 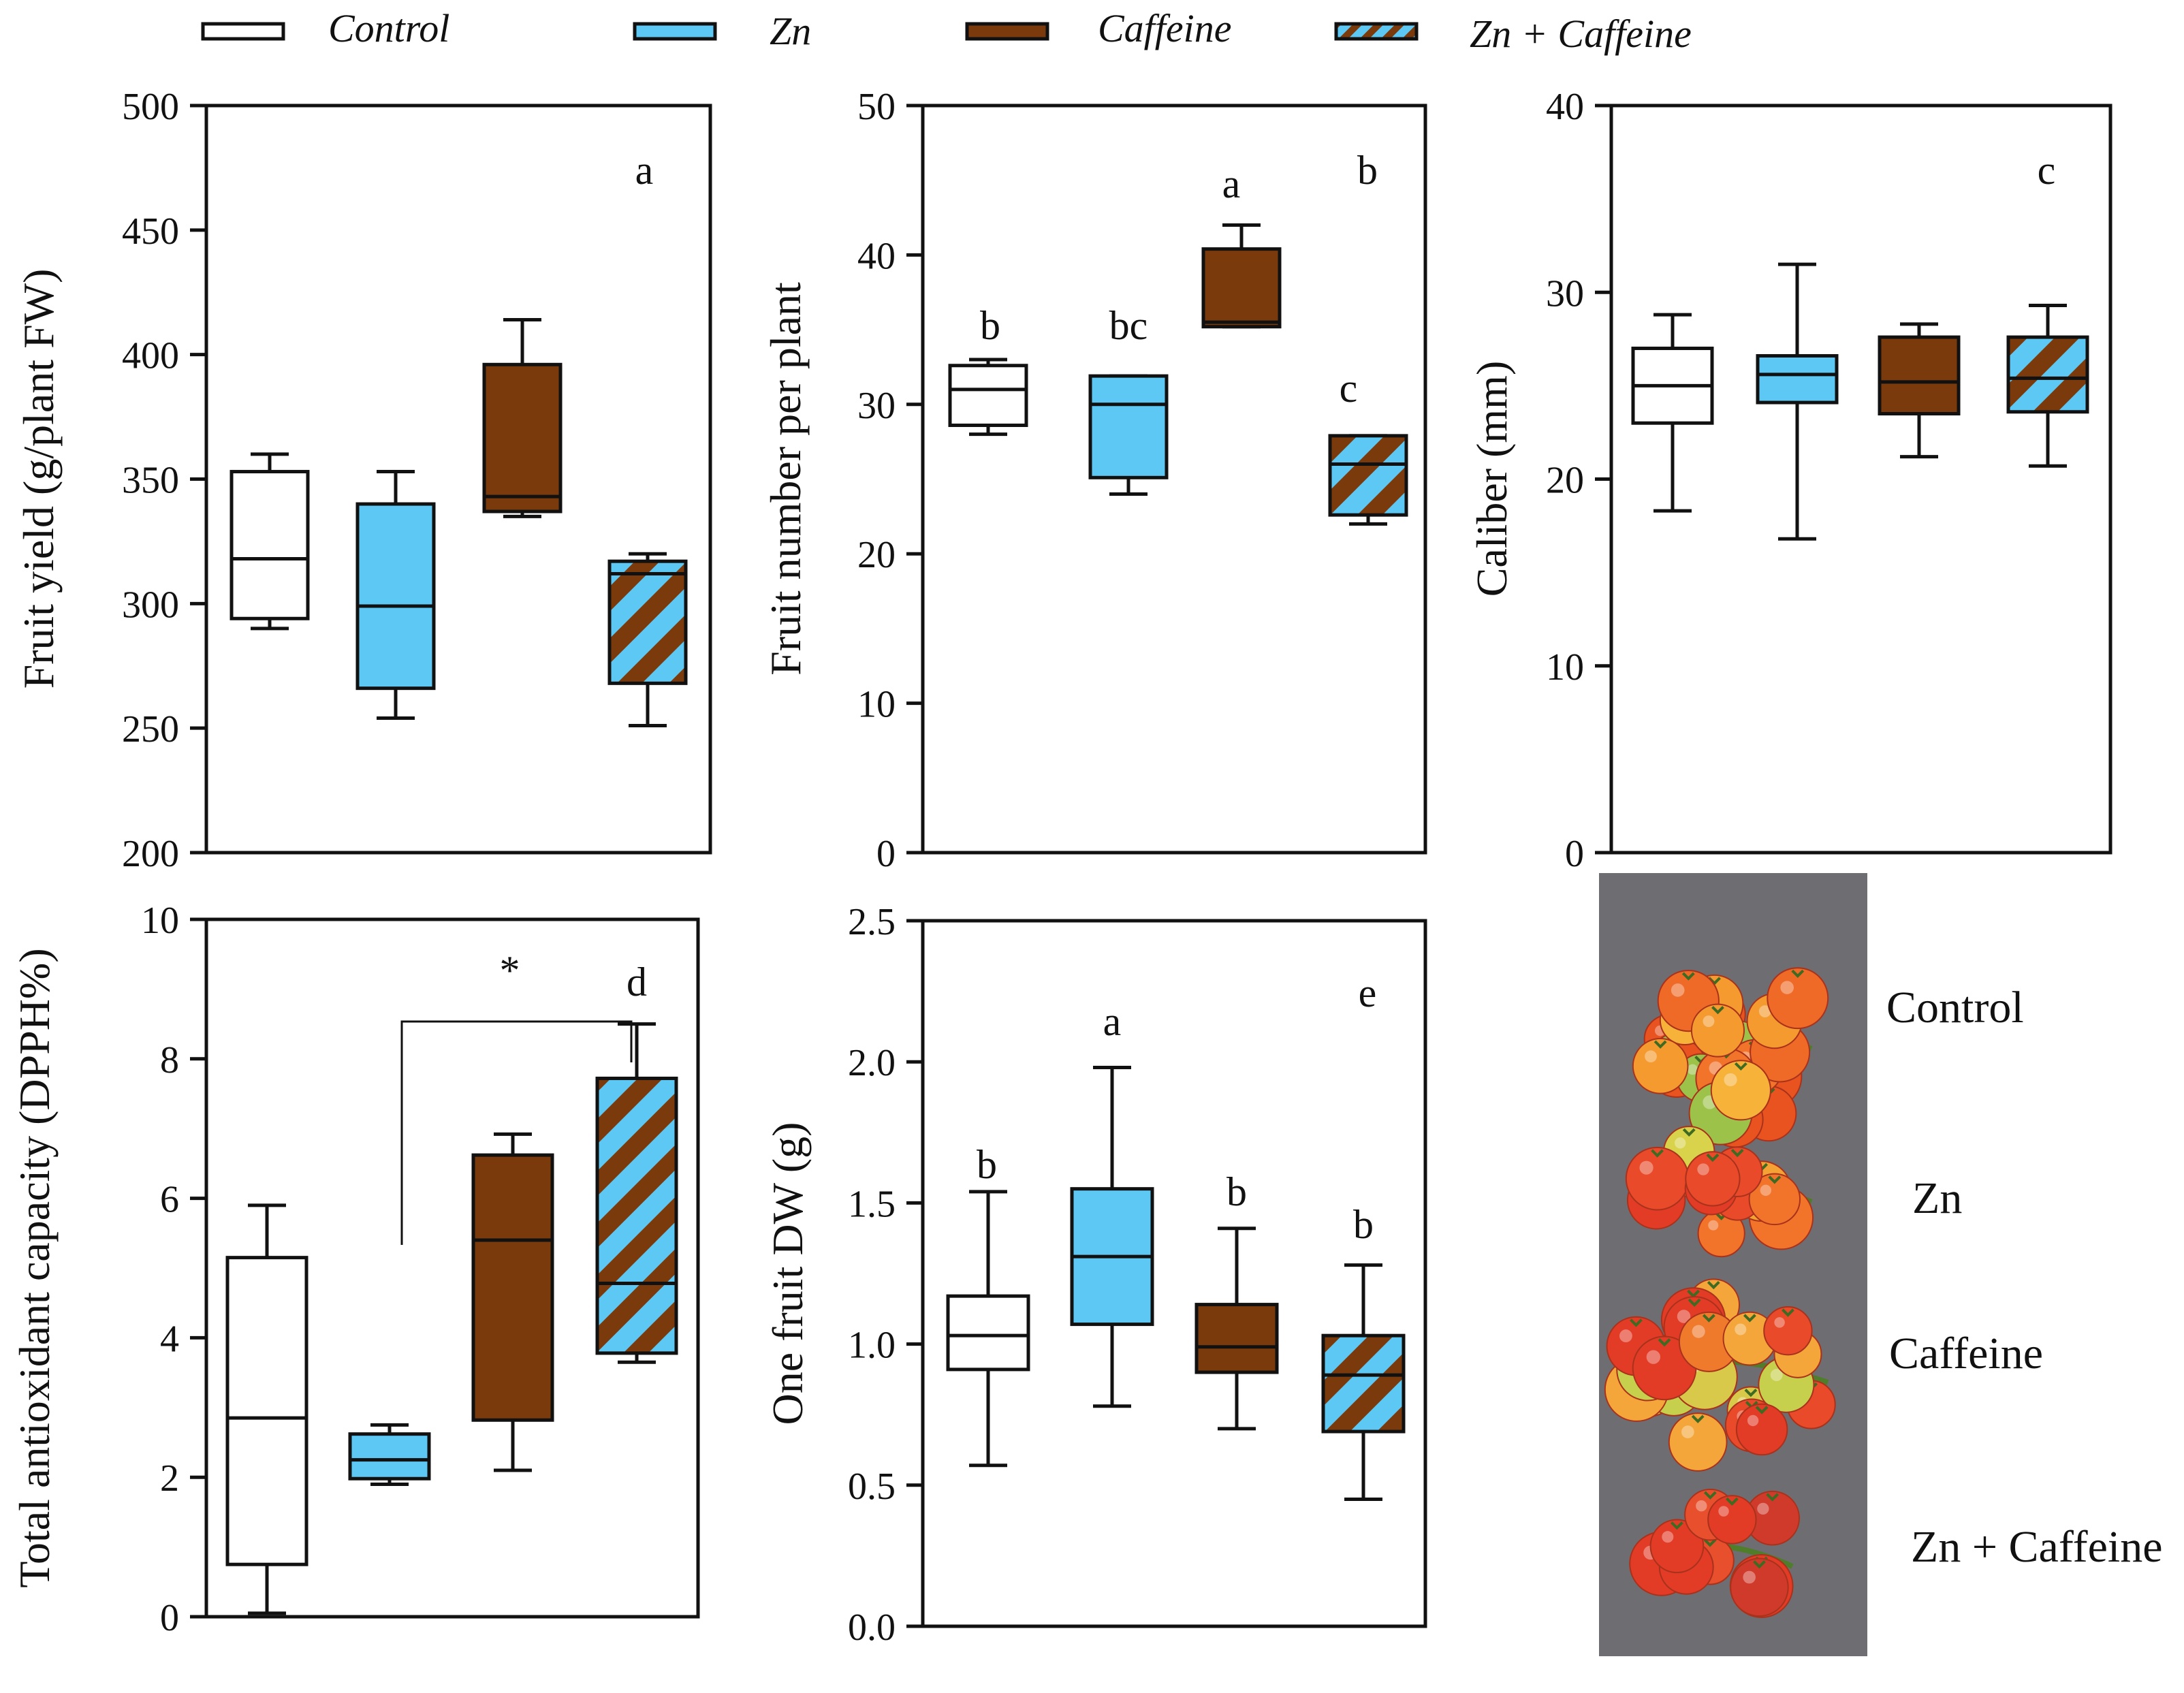 I want to click on plot-frame-c, so click(x=1860, y=479).